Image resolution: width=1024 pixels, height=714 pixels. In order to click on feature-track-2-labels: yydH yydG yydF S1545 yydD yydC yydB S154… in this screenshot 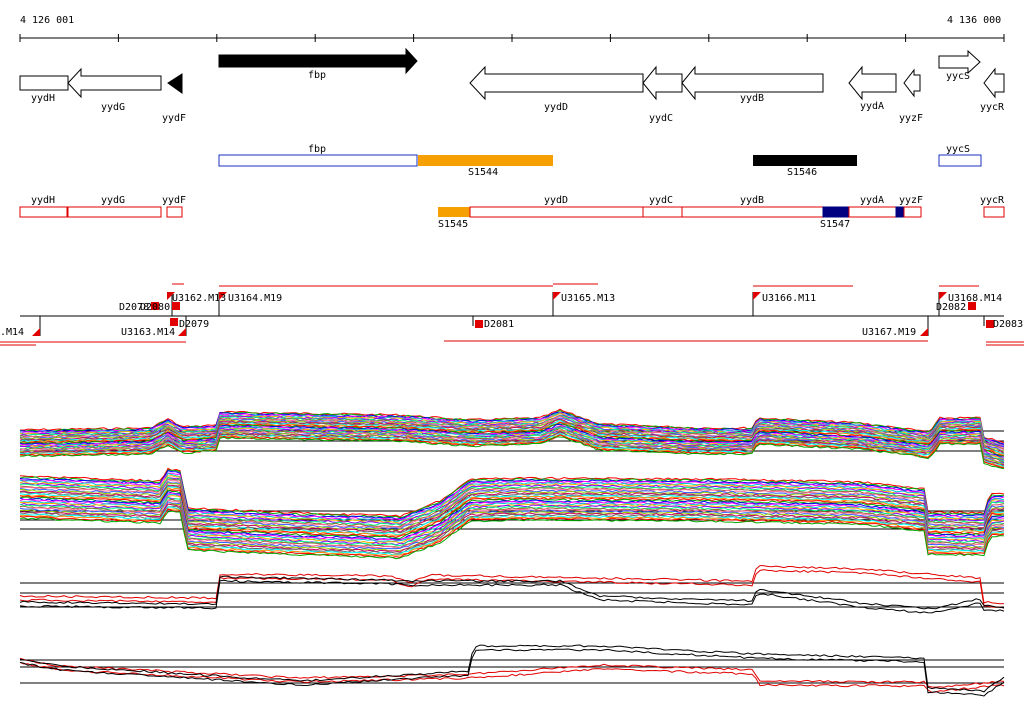, I will do `click(518, 212)`.